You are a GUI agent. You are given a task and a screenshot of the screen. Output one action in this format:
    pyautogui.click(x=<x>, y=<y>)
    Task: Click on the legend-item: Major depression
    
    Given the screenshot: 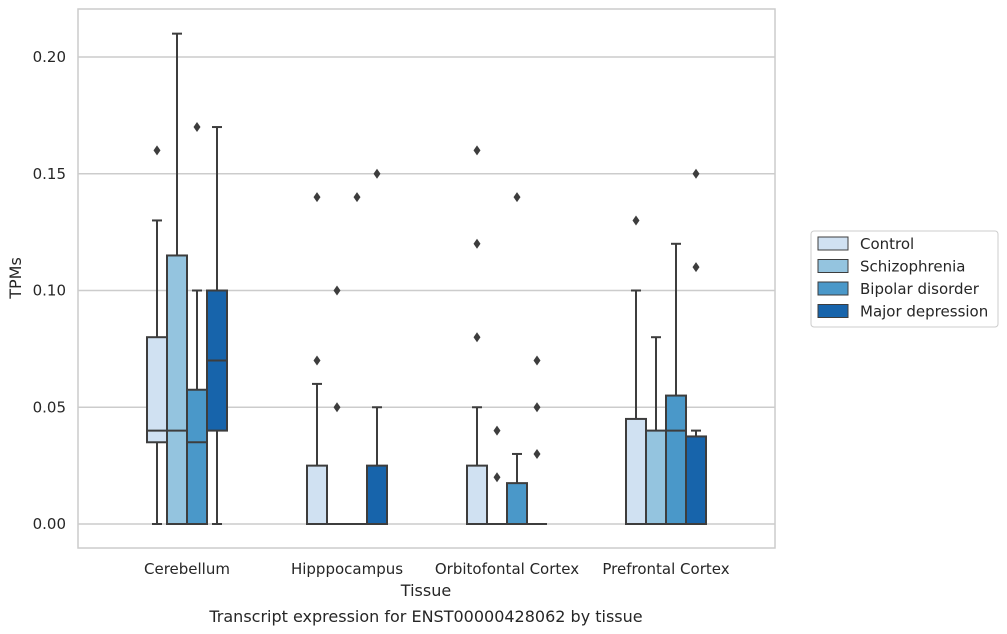 What is the action you would take?
    pyautogui.click(x=902, y=312)
    